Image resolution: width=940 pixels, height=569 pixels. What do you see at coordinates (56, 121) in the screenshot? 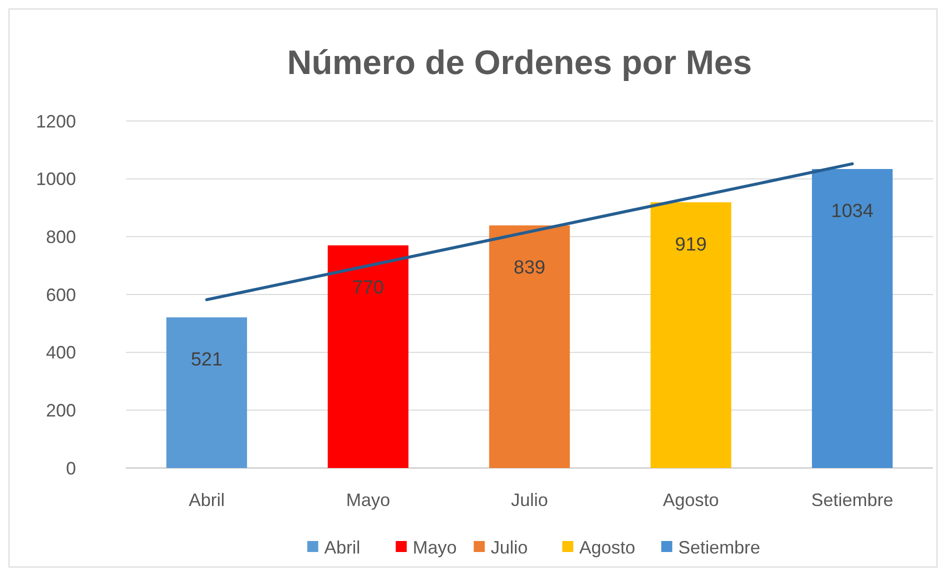
I see `y-tick-label: 1200` at bounding box center [56, 121].